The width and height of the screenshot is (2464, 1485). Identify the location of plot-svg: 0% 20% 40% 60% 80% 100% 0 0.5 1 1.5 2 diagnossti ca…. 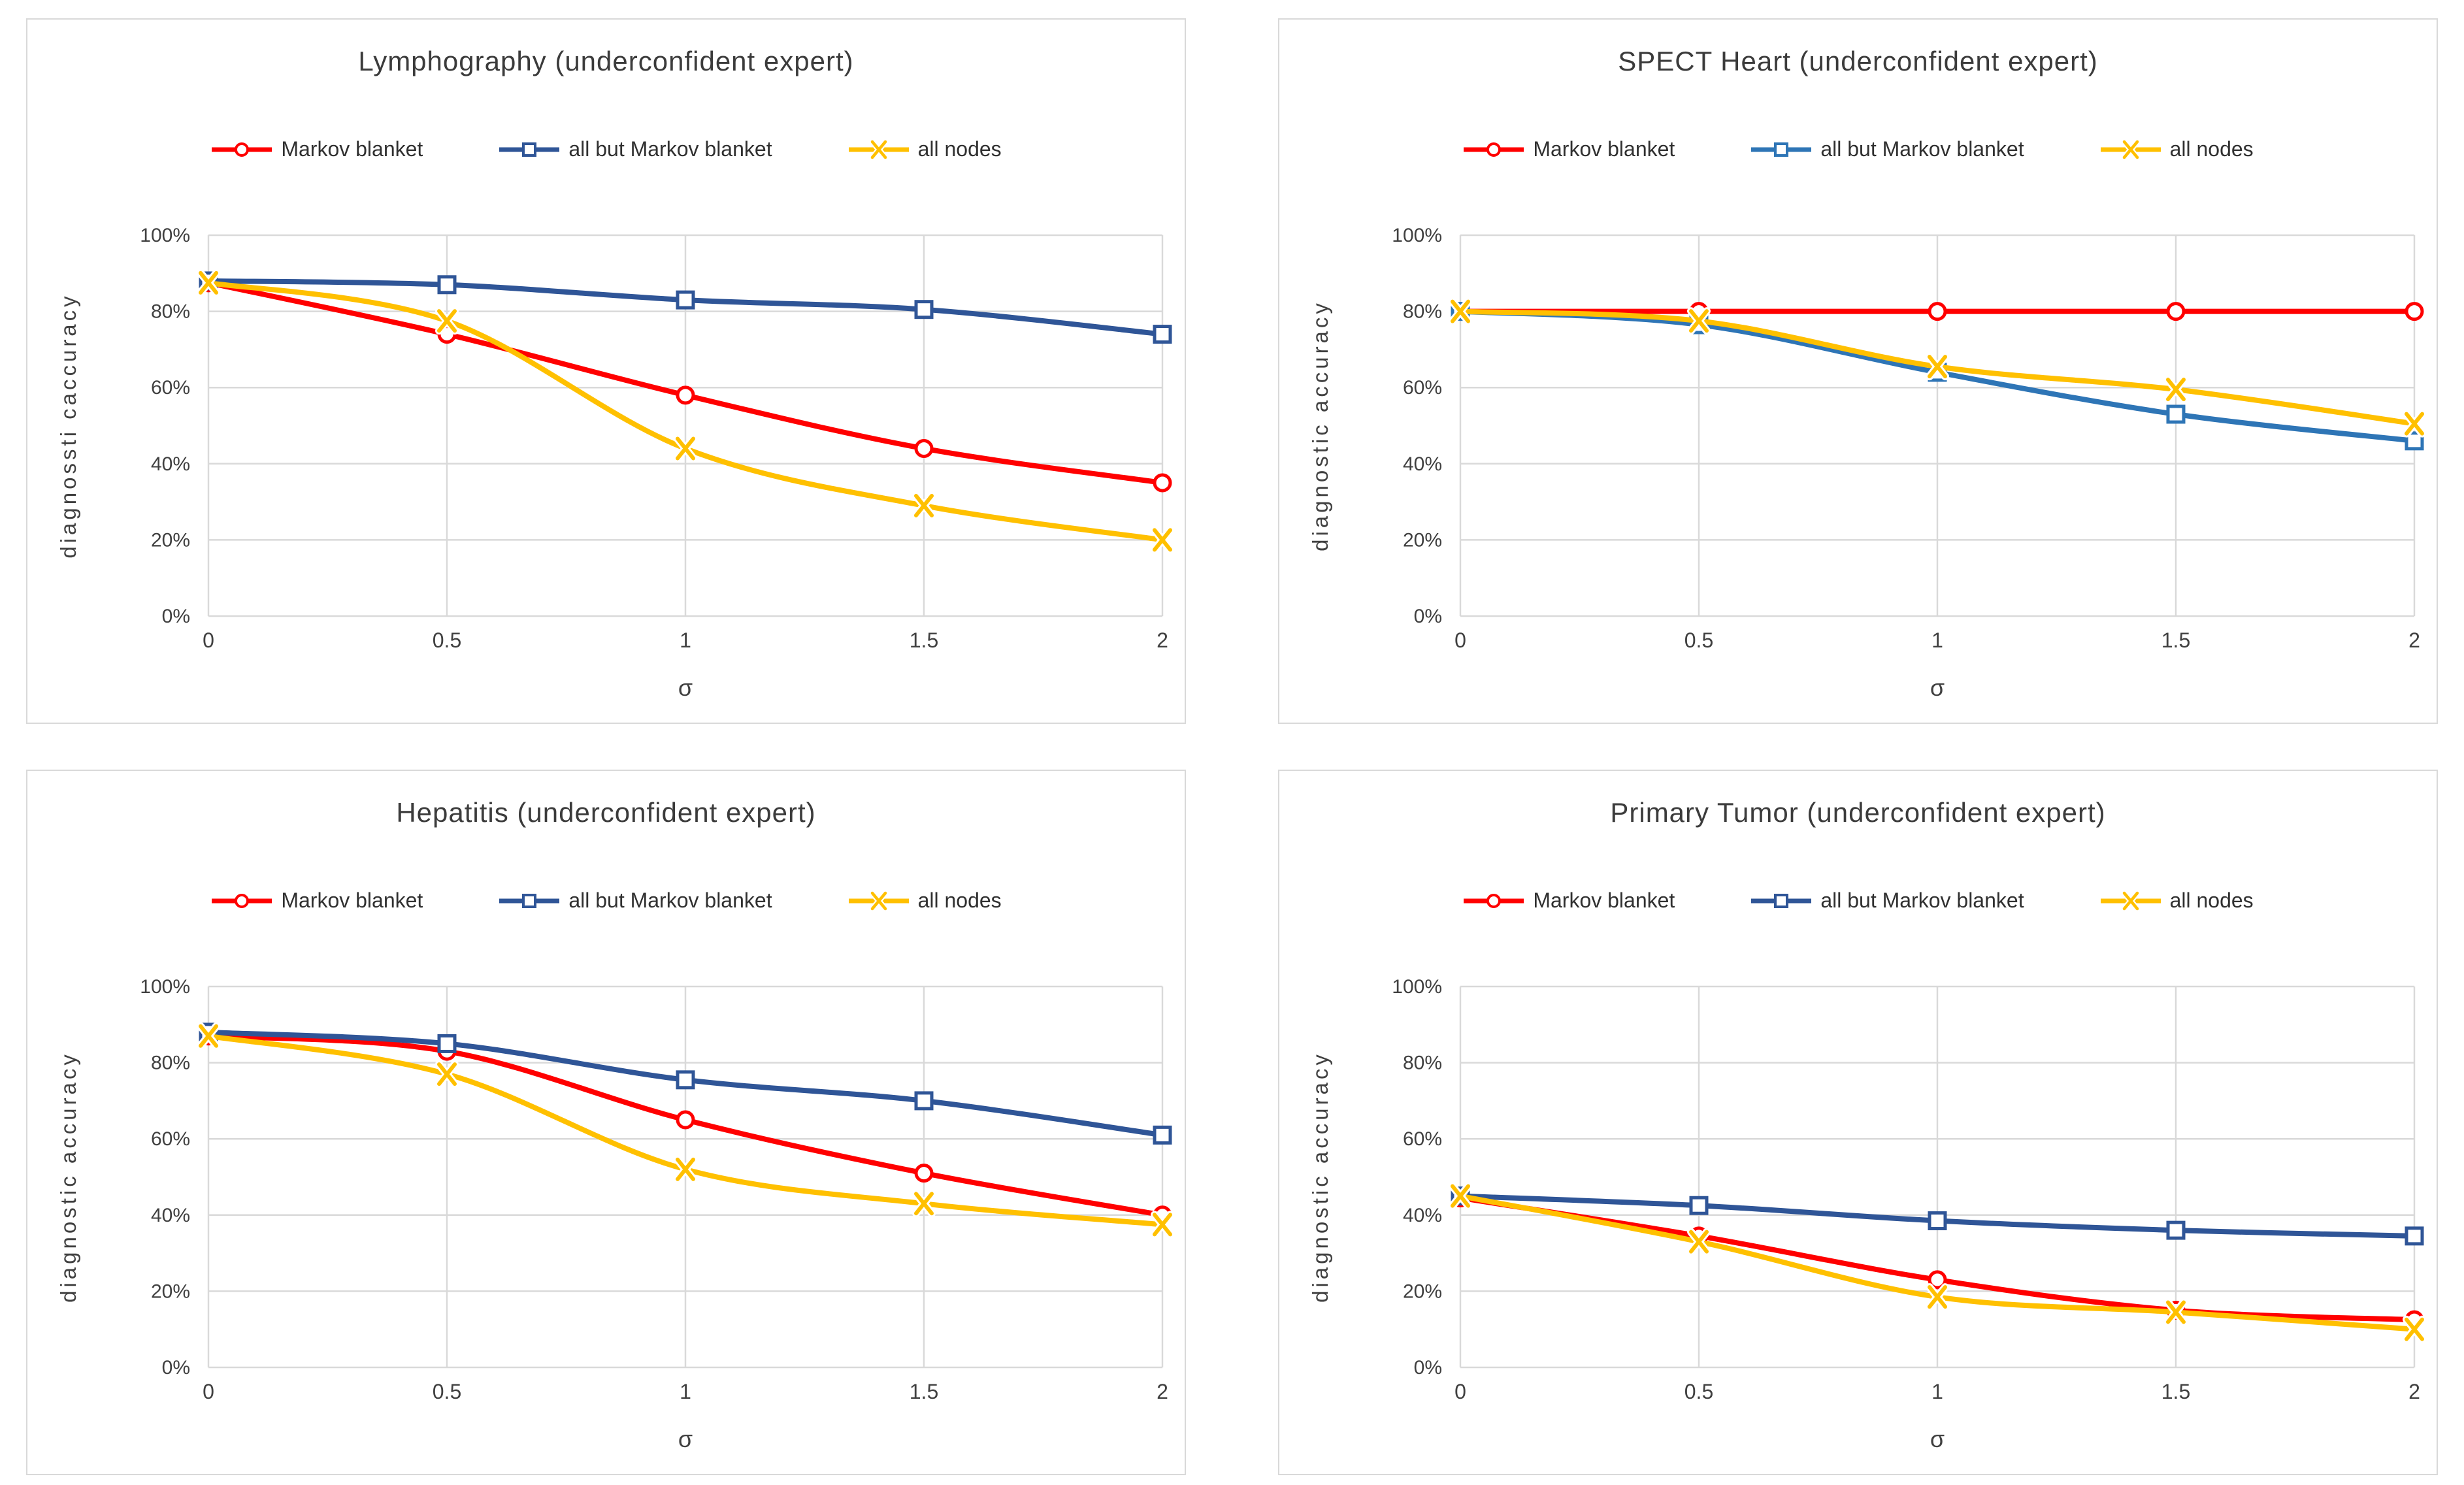
(615, 463).